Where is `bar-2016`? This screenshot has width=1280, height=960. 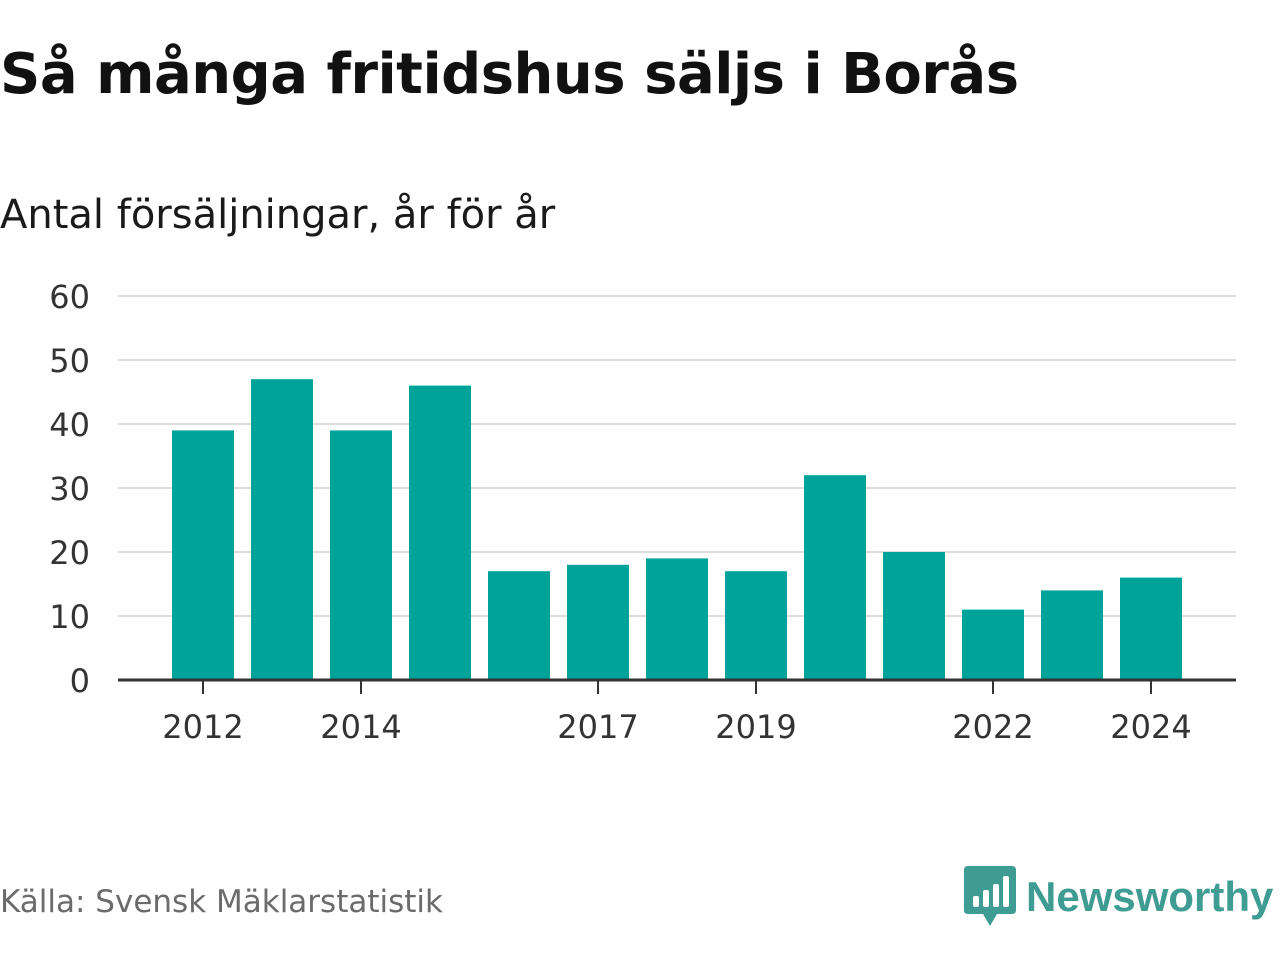
bar-2016 is located at coordinates (519, 625).